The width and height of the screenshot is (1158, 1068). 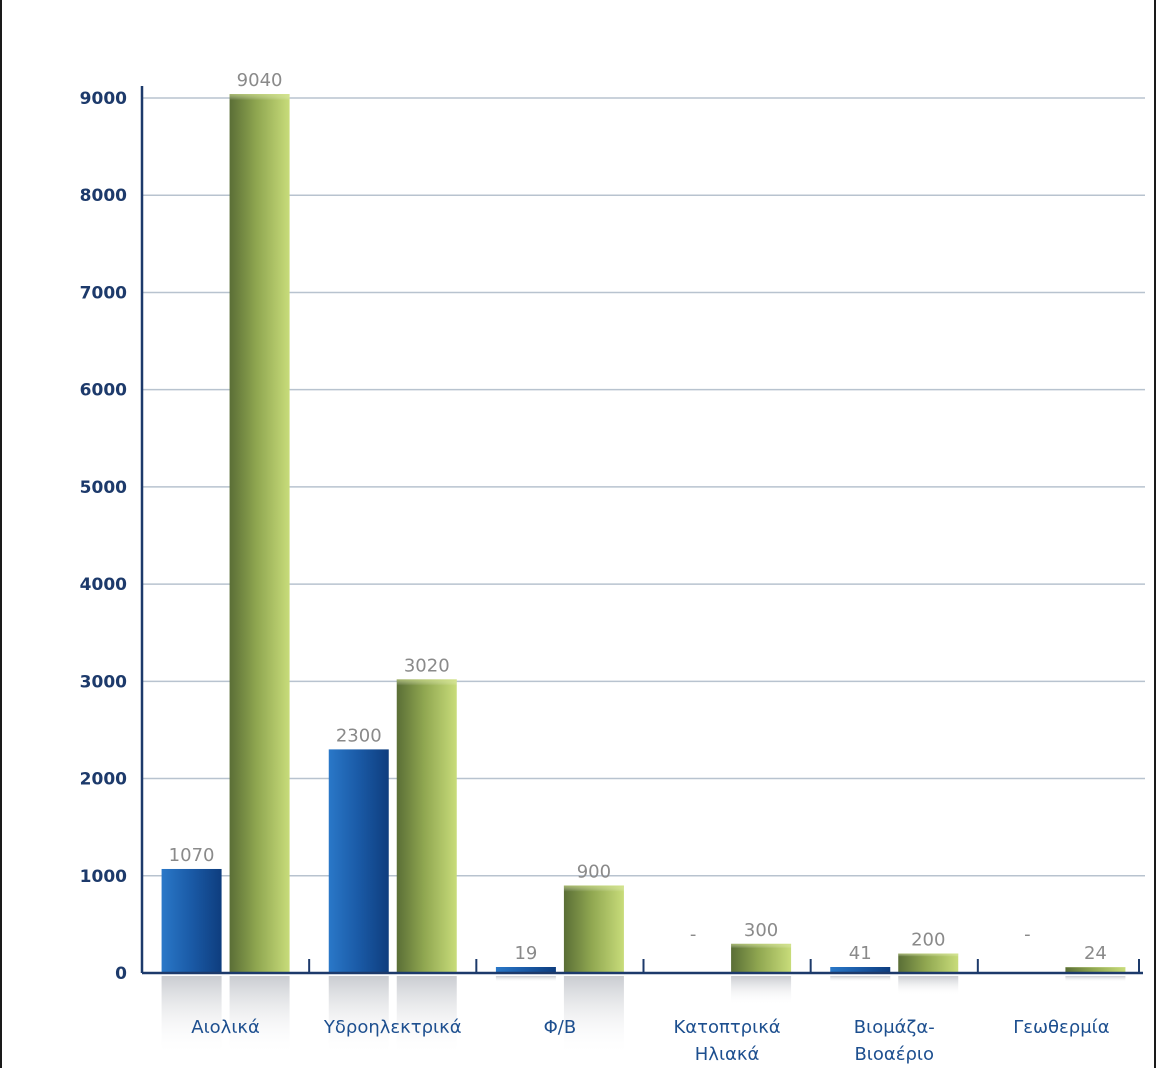 I want to click on y-tick-label: 9000, so click(x=103, y=99).